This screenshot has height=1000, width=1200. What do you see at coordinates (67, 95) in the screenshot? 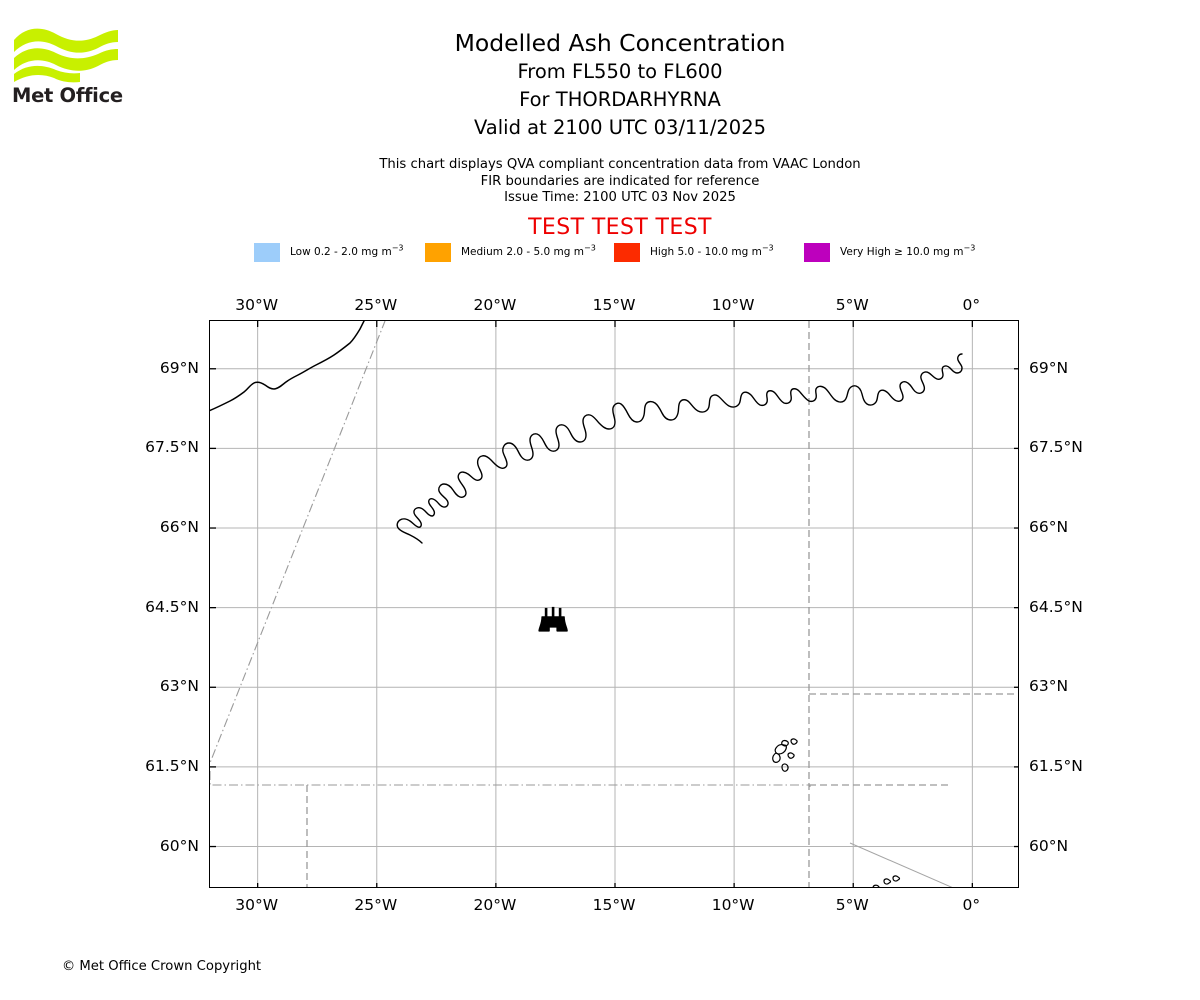
I see `met-office-logo-text: Met Office` at bounding box center [67, 95].